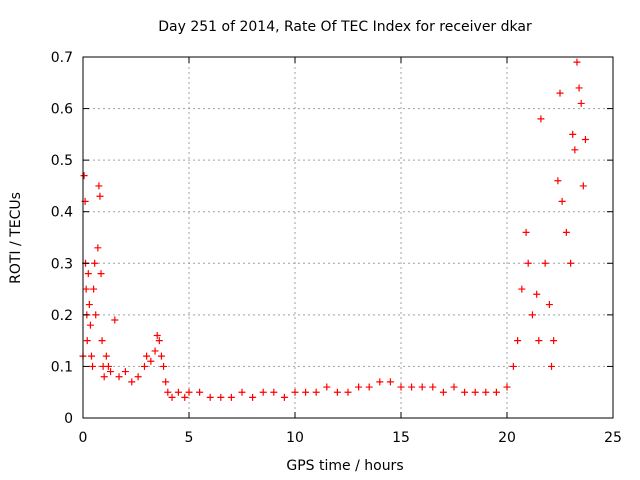 The image size is (640, 480). Describe the element at coordinates (16, 238) in the screenshot. I see `y-axis-label: ROTI / TECUs` at that location.